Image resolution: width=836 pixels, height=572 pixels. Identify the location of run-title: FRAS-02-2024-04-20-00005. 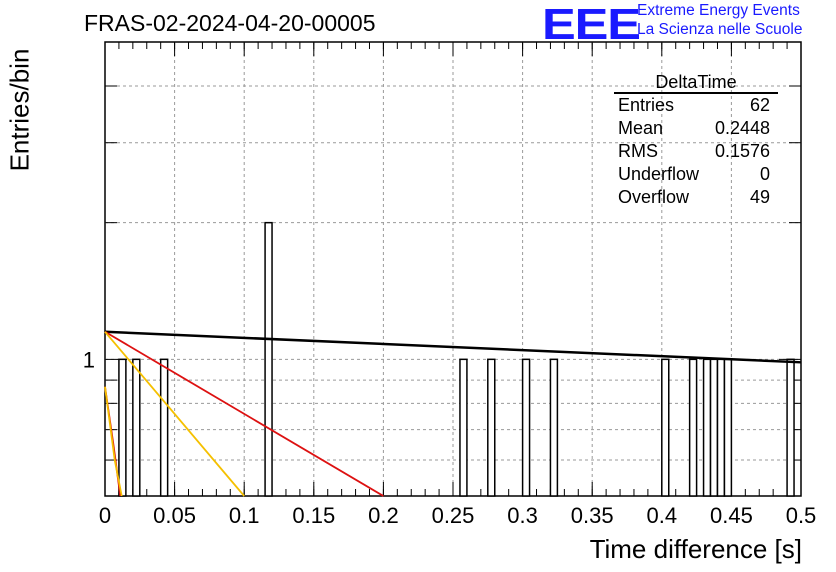
(230, 23).